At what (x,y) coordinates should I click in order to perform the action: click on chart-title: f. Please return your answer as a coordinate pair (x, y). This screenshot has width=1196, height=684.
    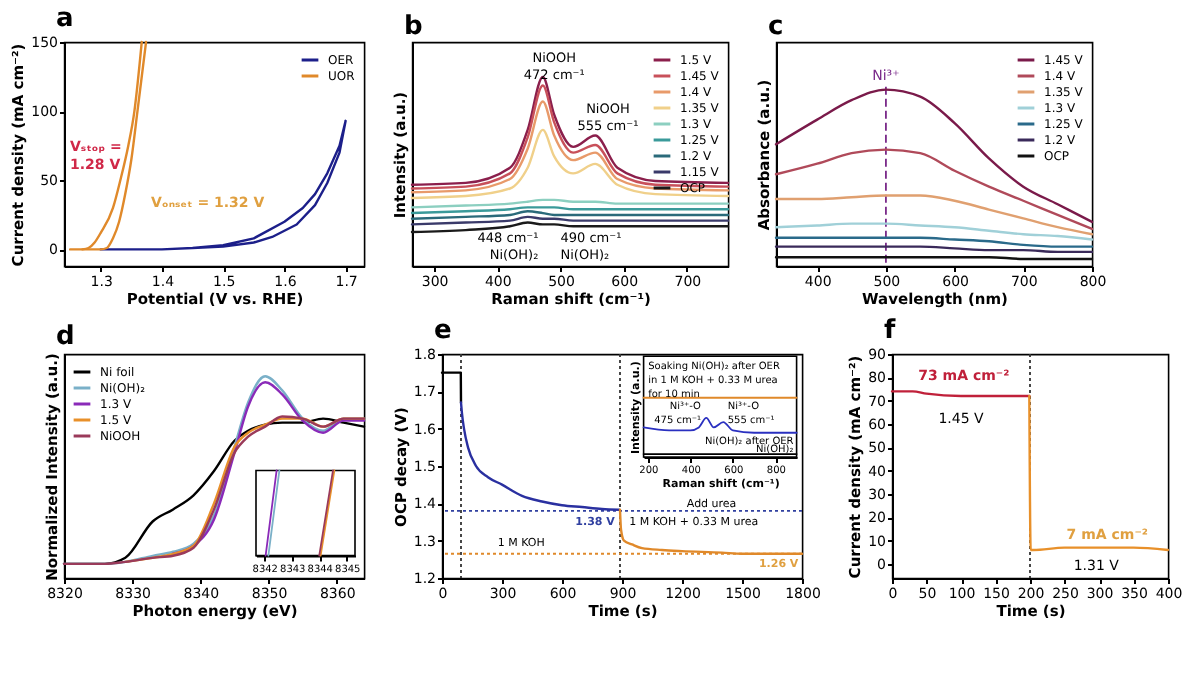
    Looking at the image, I should click on (890, 331).